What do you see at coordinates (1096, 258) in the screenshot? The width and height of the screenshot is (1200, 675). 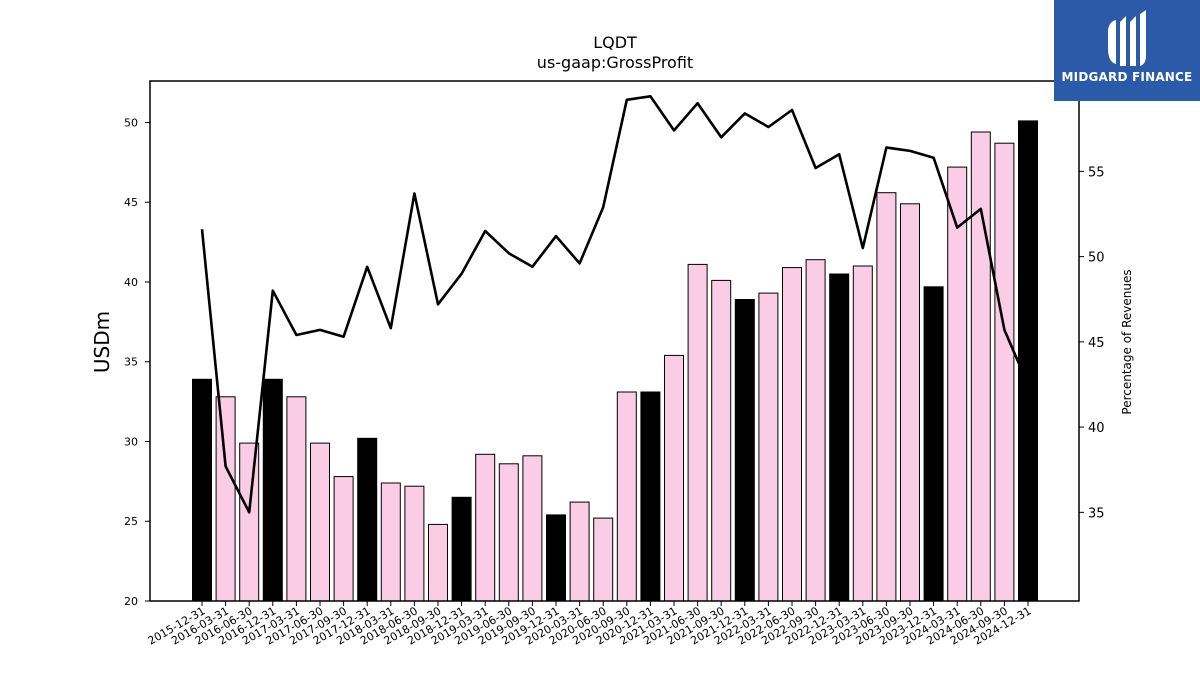 I see `y-right-tick-label: 50` at bounding box center [1096, 258].